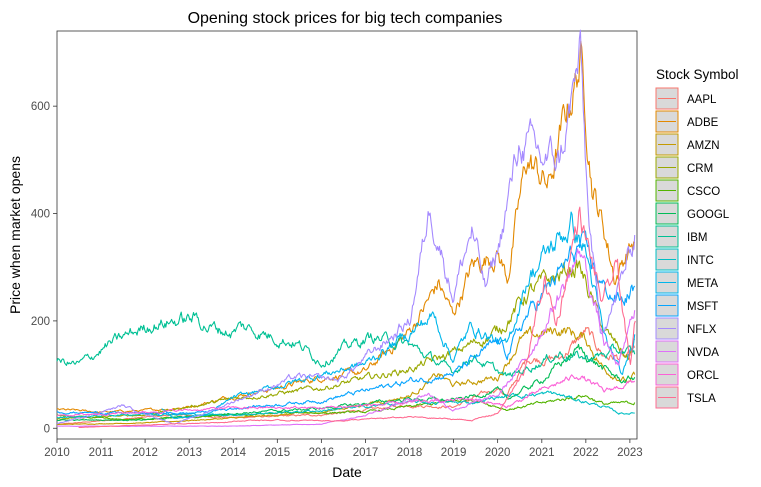 This screenshot has width=761, height=487. I want to click on y-tick-label: 600, so click(40, 107).